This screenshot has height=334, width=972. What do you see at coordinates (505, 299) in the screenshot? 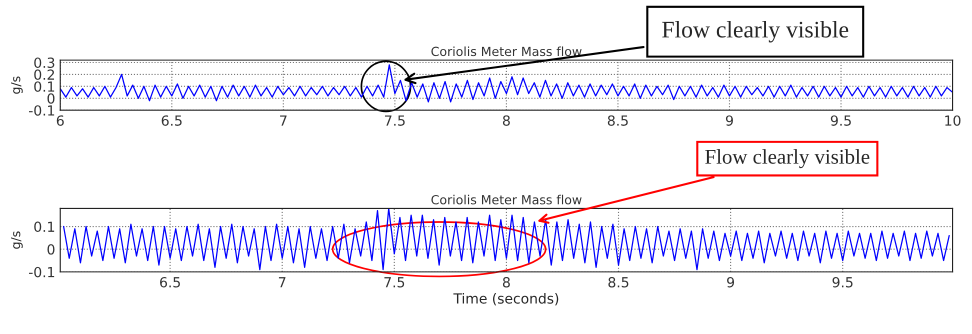
I see `x-axis-title: Time (seconds)` at bounding box center [505, 299].